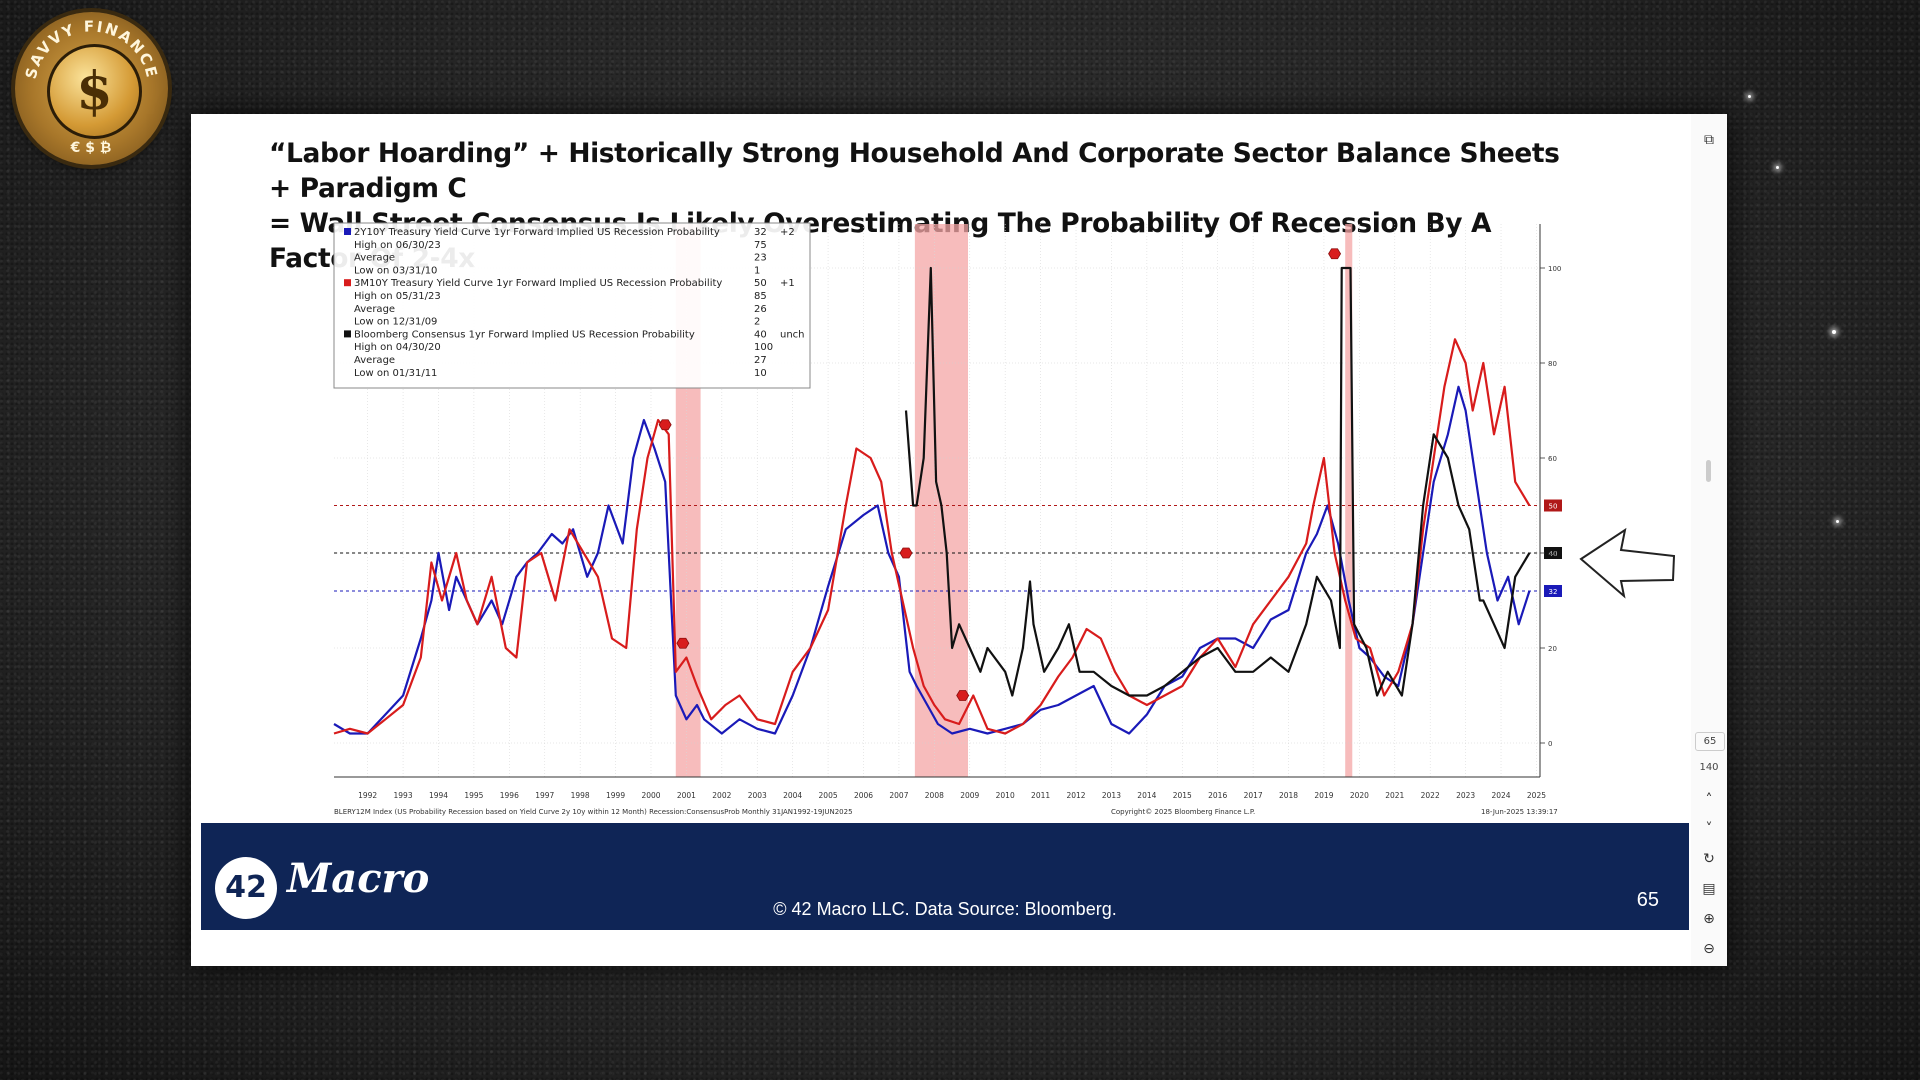 The height and width of the screenshot is (1080, 1920). I want to click on legend-frame, so click(572, 305).